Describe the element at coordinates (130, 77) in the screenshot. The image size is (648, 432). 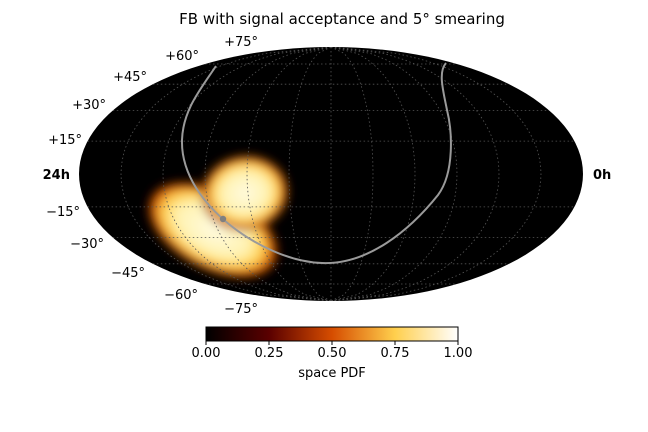
I see `dec-label: +45°` at that location.